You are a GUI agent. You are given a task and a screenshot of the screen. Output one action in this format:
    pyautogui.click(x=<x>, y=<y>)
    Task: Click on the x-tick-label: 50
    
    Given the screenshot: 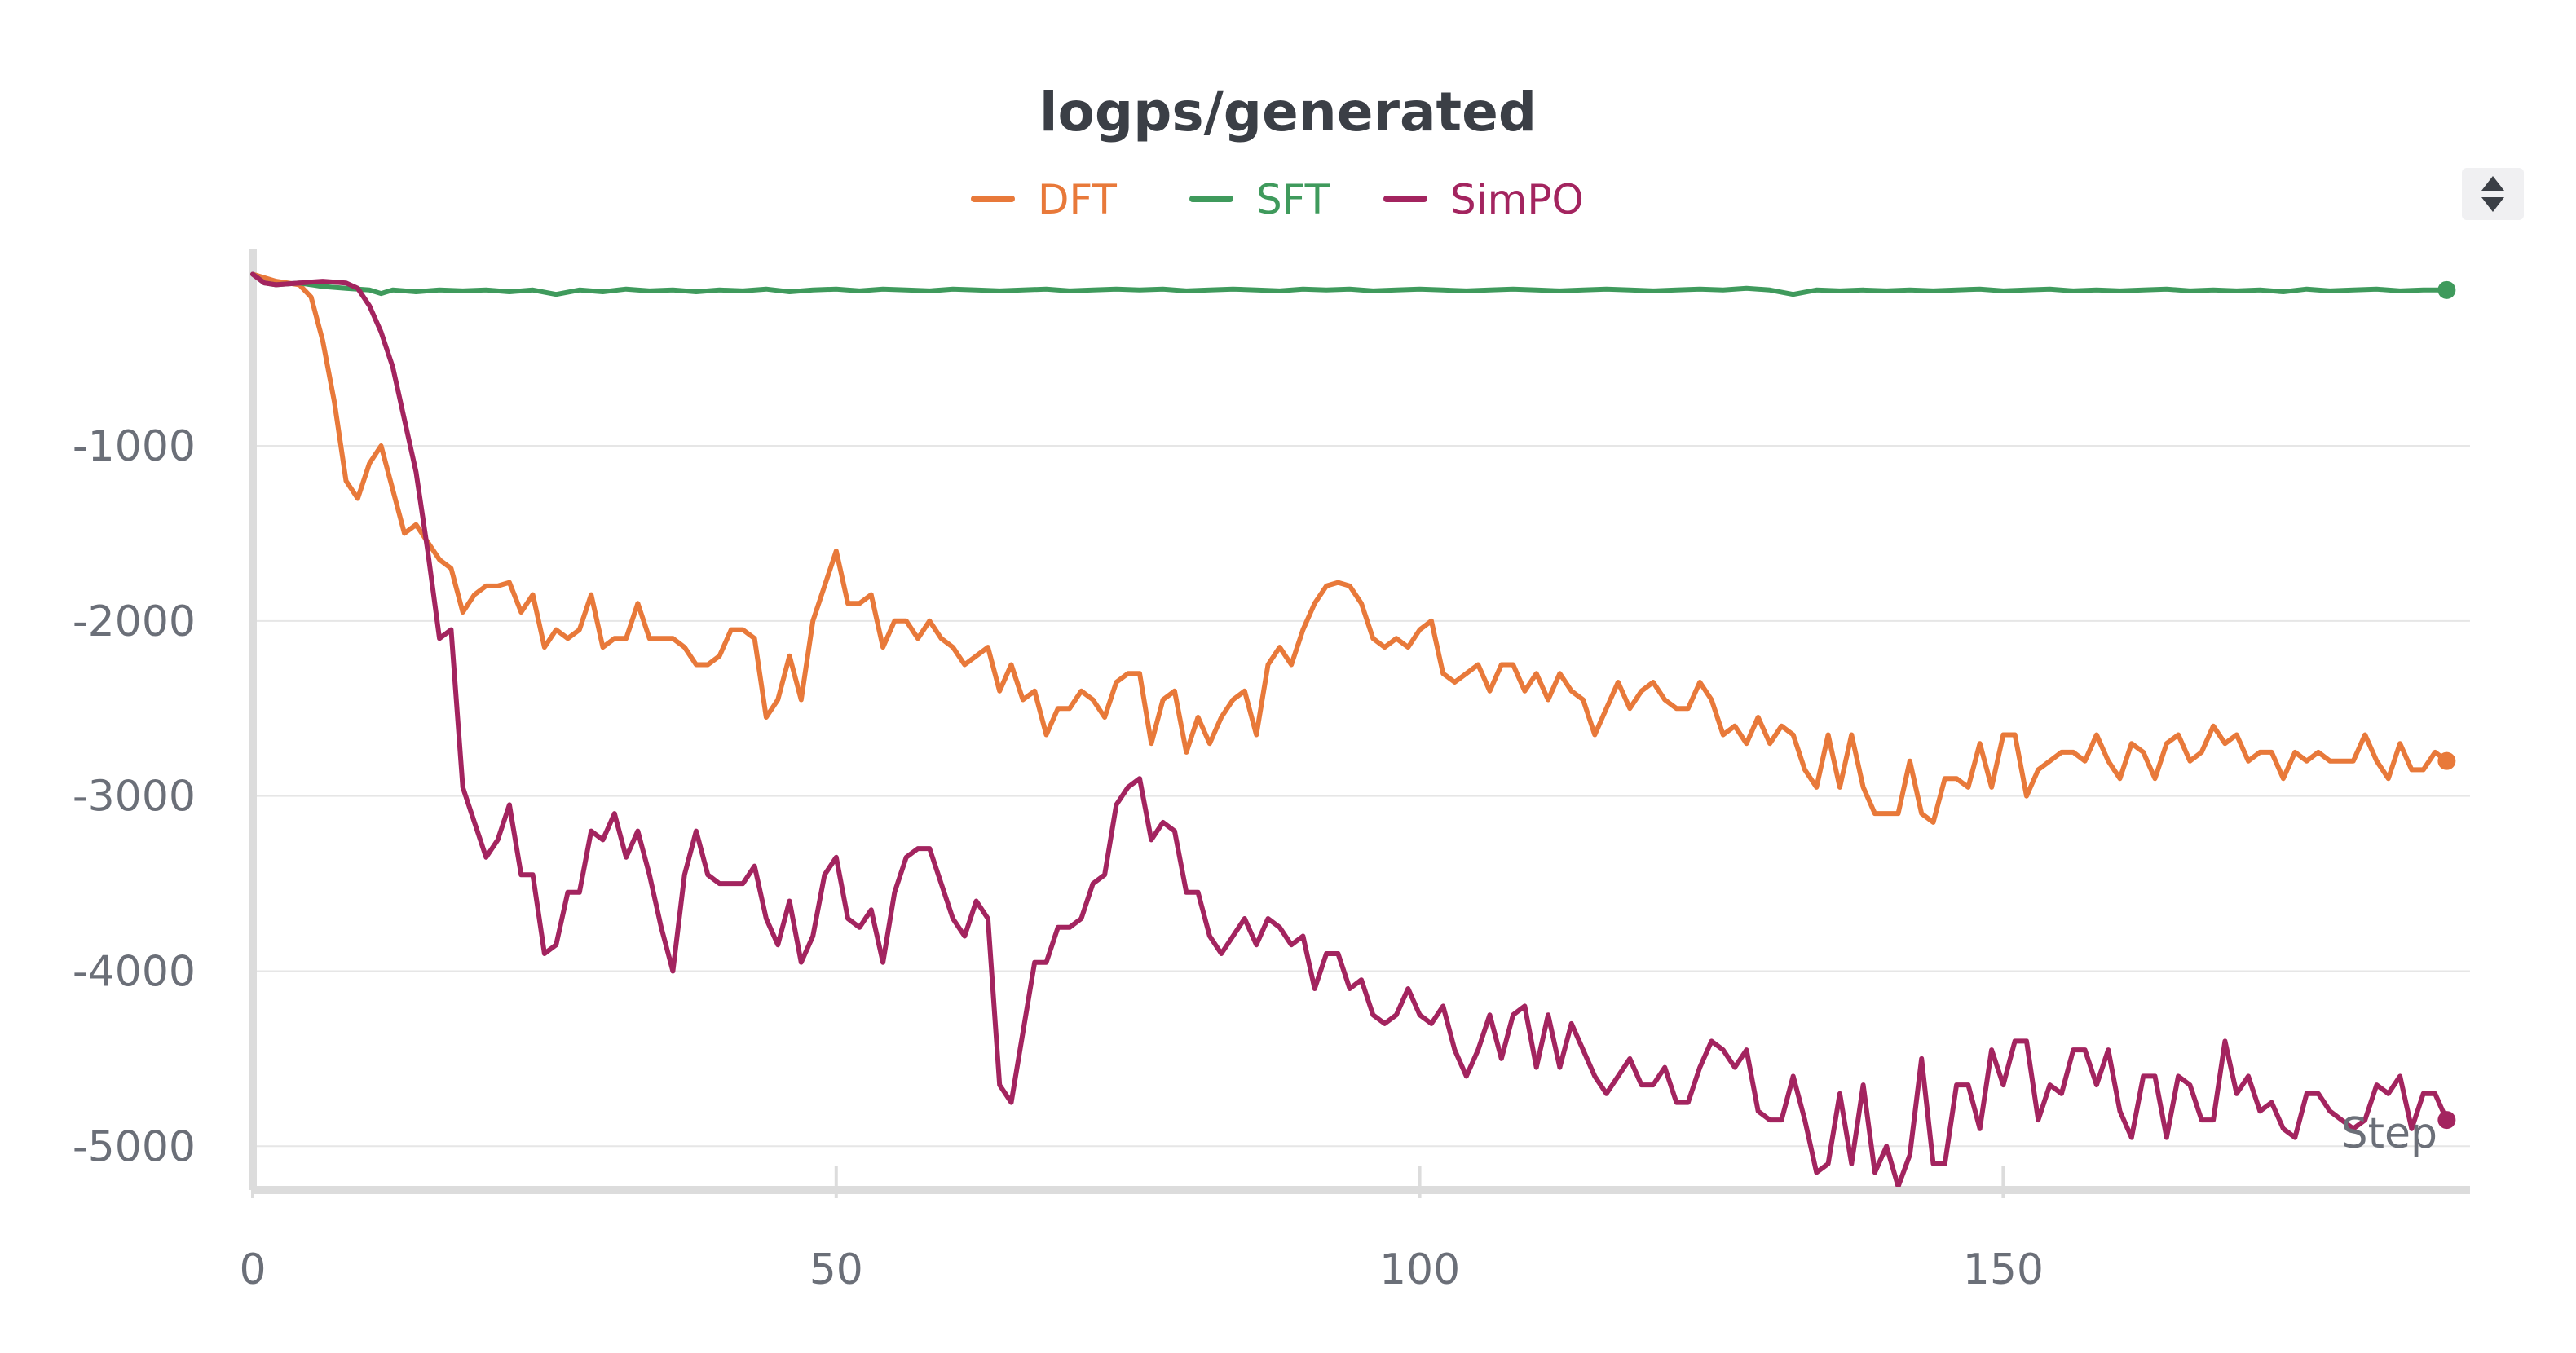 What is the action you would take?
    pyautogui.click(x=836, y=1269)
    